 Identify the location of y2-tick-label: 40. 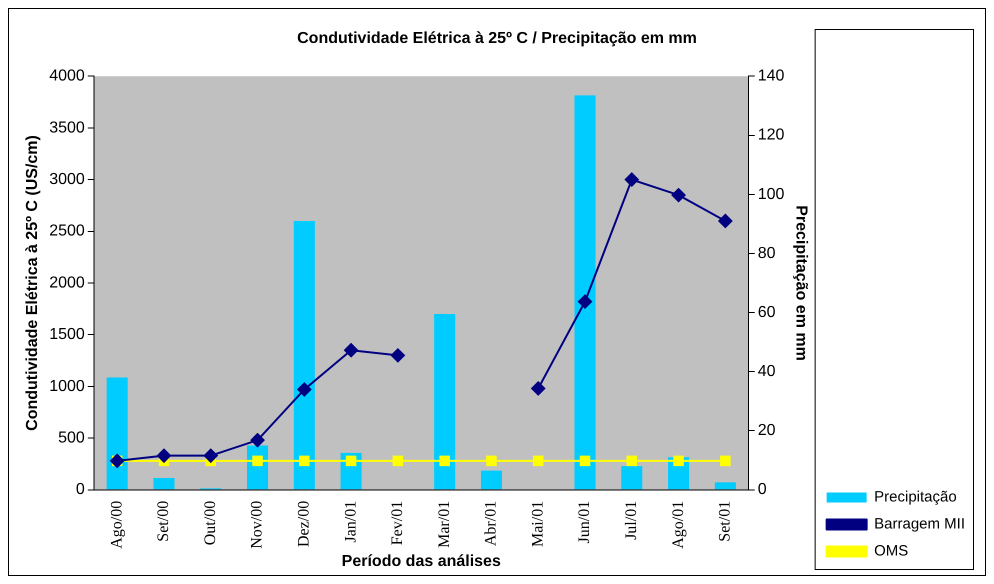
(767, 371).